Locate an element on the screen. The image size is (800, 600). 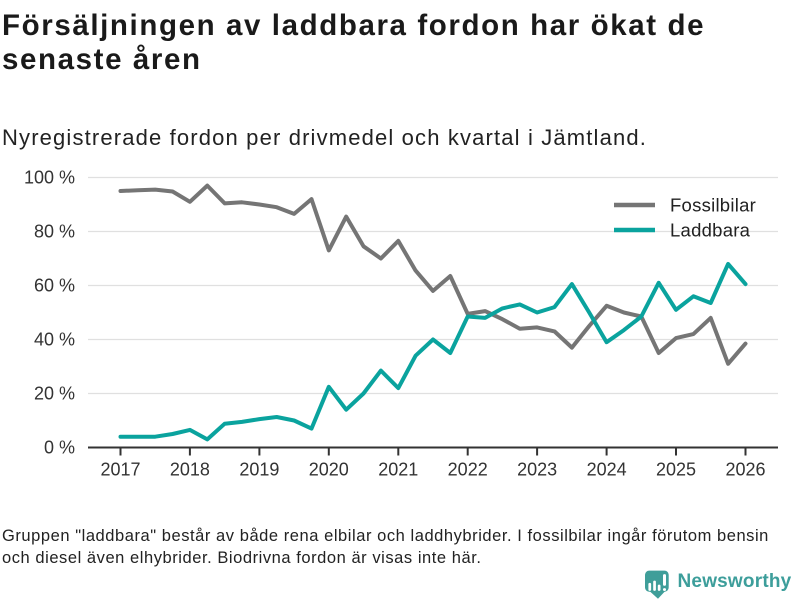
svg-text: 2022 is located at coordinates (468, 470).